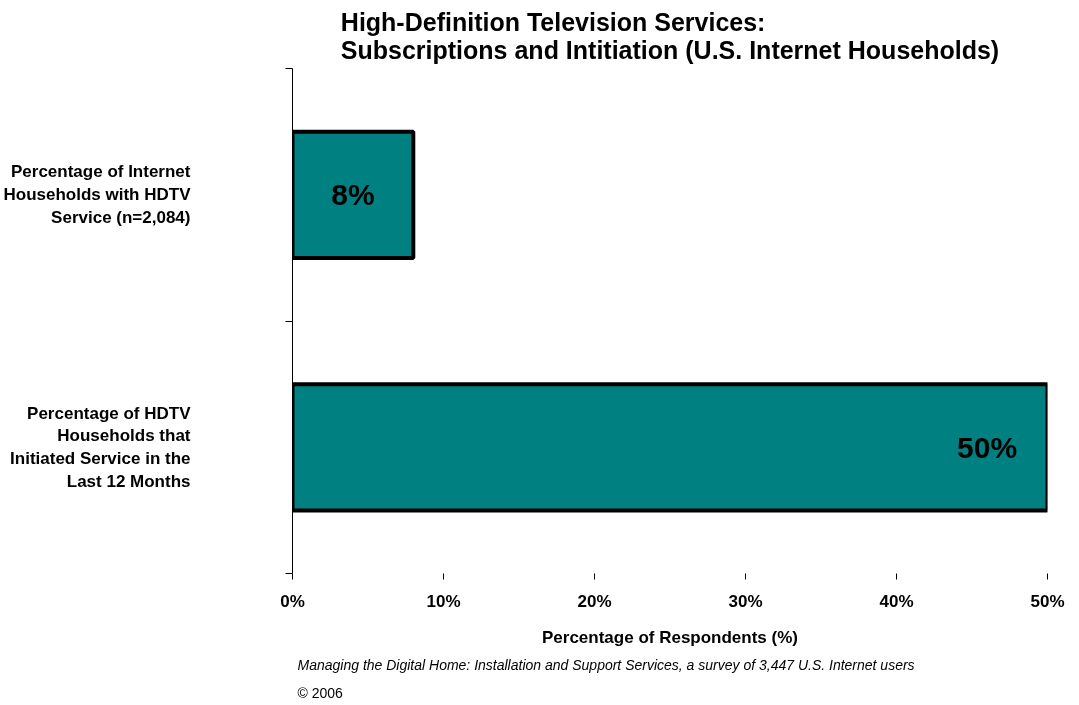 The image size is (1079, 705). Describe the element at coordinates (97, 195) in the screenshot. I see `y-tick-label: Percentage of Internet Households with HDTV Service (n=2,084)` at that location.